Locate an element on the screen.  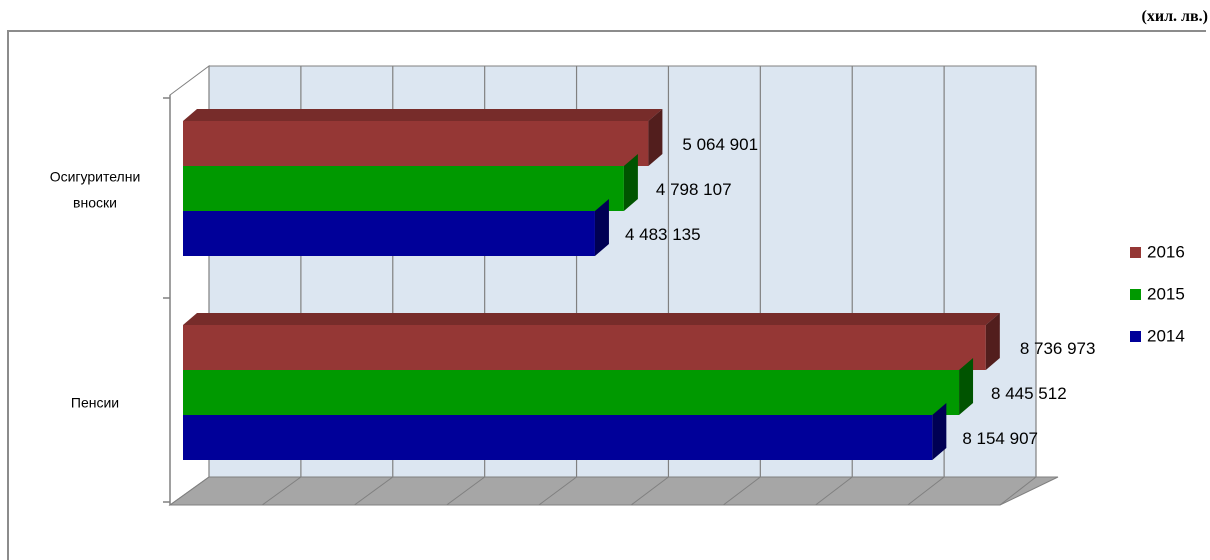
legend-label-2016: 2016 is located at coordinates (1166, 251).